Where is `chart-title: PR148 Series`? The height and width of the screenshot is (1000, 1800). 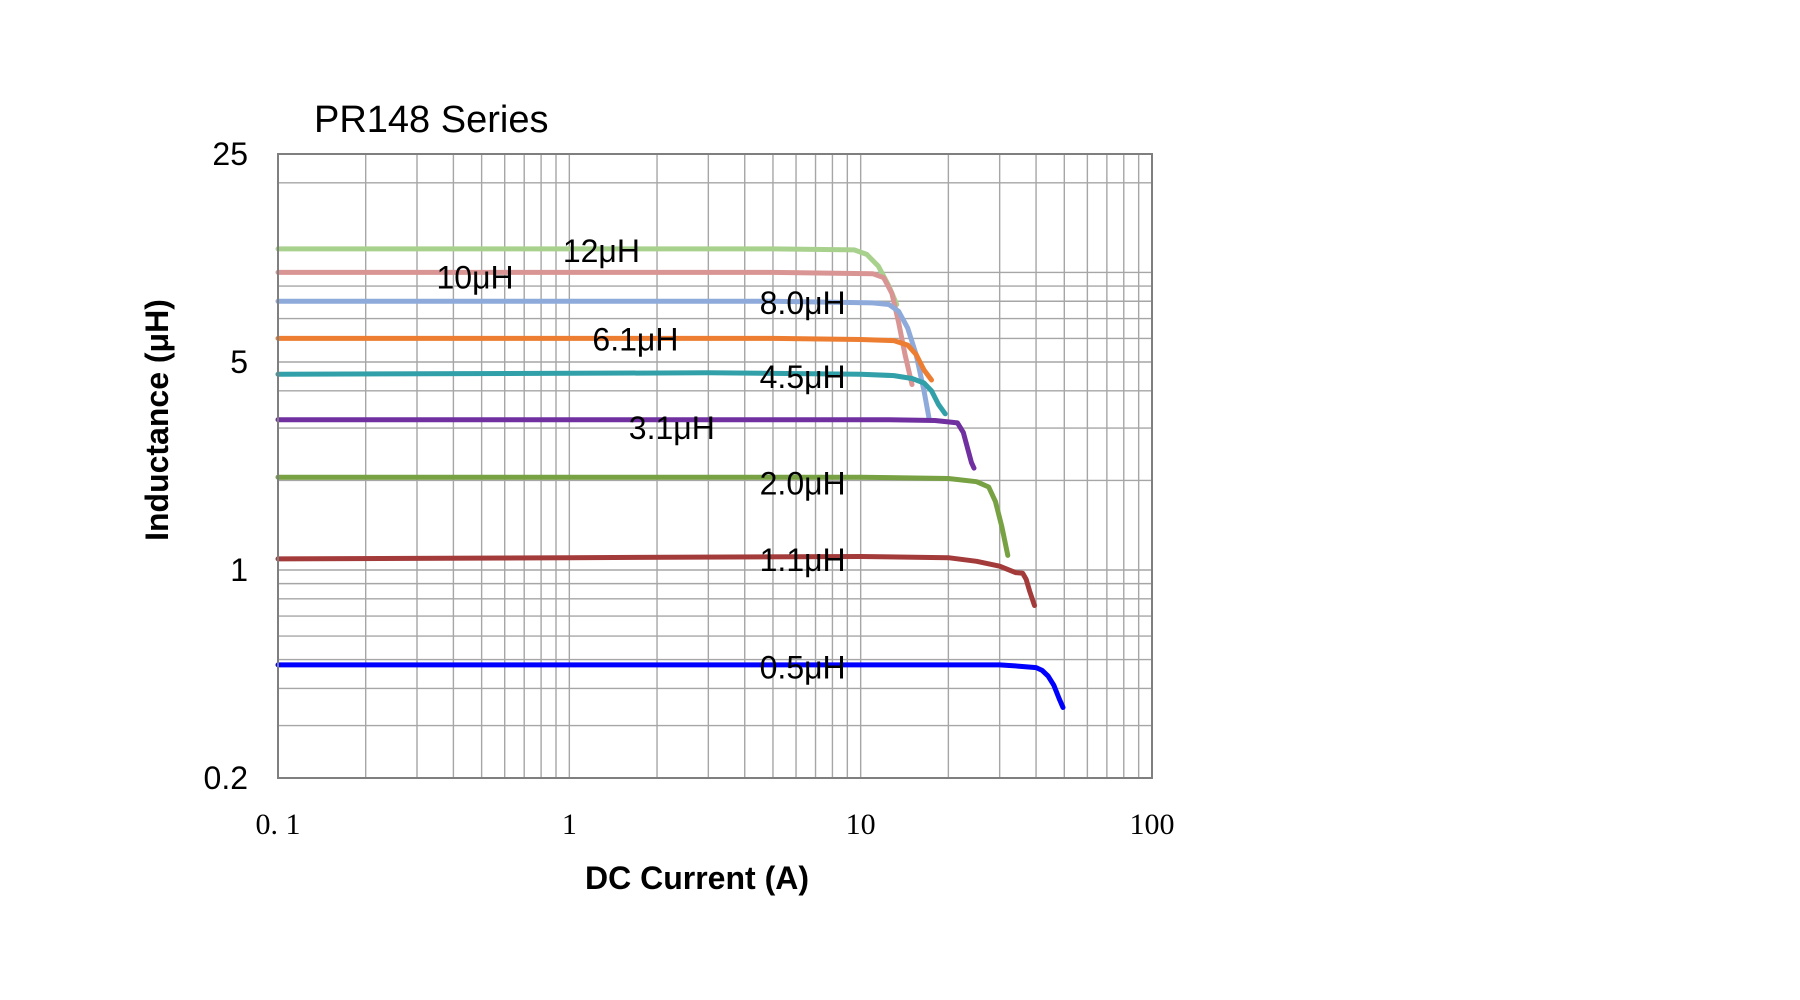 chart-title: PR148 Series is located at coordinates (431, 120).